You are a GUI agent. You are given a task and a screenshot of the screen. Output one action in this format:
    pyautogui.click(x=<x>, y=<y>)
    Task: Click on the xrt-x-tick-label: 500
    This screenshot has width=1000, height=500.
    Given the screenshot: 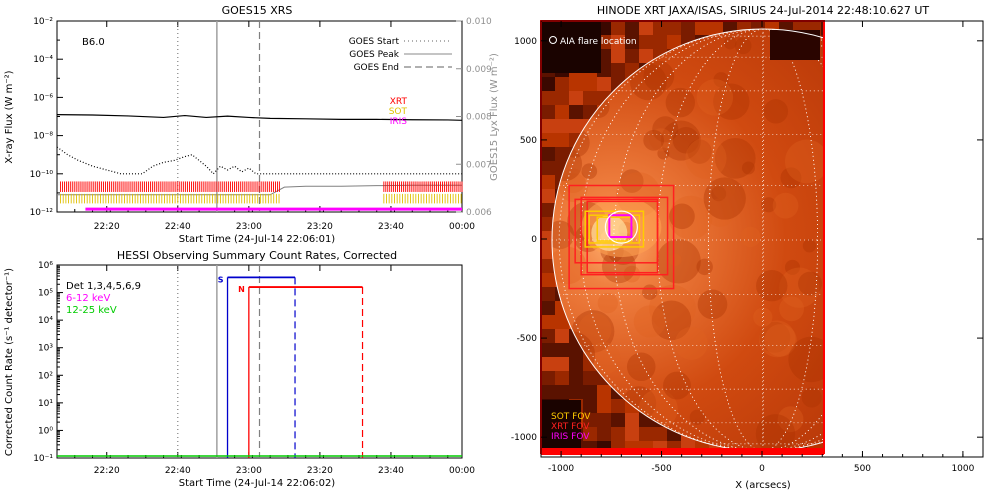 What is the action you would take?
    pyautogui.click(x=862, y=469)
    